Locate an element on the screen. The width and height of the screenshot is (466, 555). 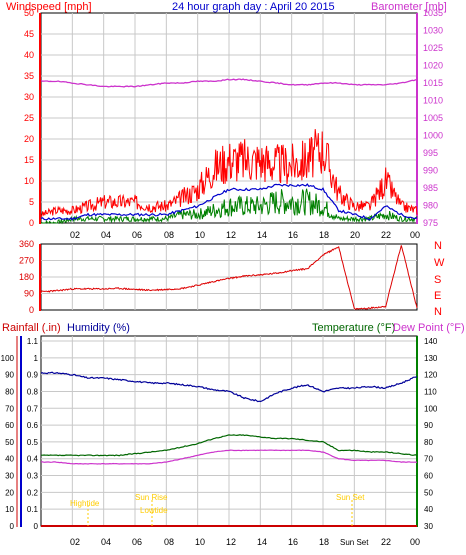
barometer-tick-label: 1015 is located at coordinates (433, 83).